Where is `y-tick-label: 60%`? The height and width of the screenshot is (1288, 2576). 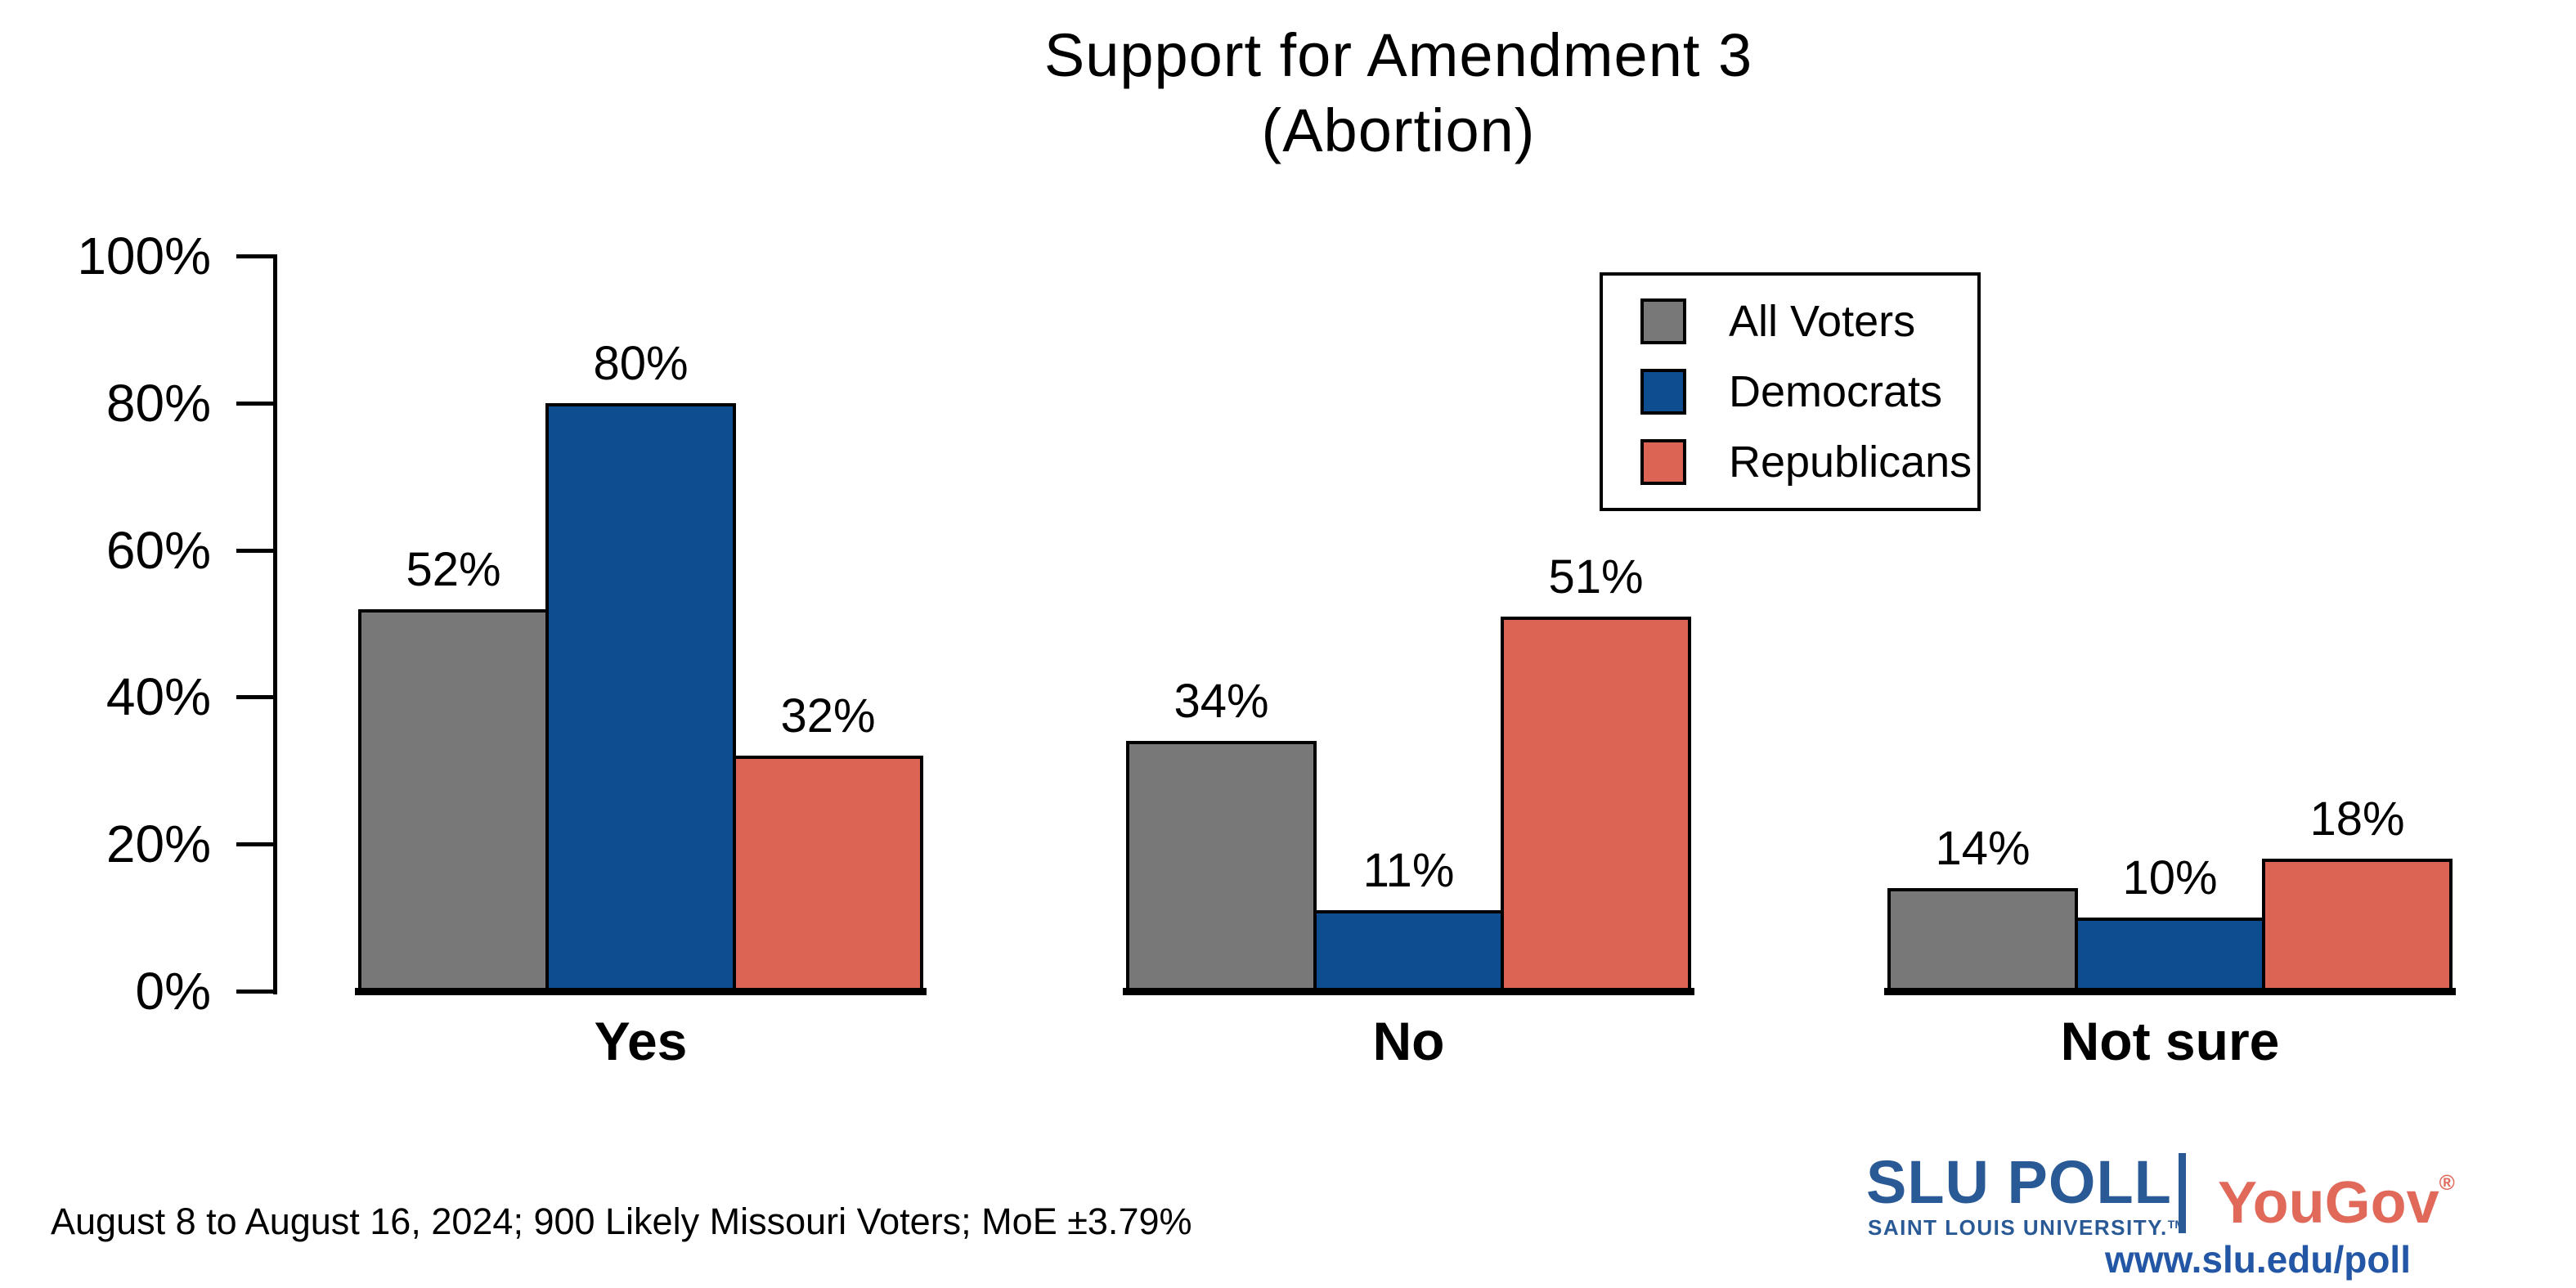
y-tick-label: 60% is located at coordinates (158, 550).